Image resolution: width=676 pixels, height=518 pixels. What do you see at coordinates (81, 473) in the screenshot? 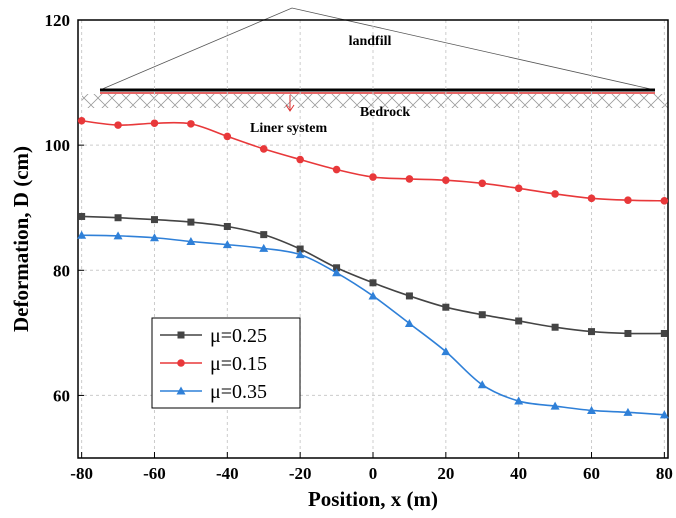
I see `x-tick-label: -80` at bounding box center [81, 473].